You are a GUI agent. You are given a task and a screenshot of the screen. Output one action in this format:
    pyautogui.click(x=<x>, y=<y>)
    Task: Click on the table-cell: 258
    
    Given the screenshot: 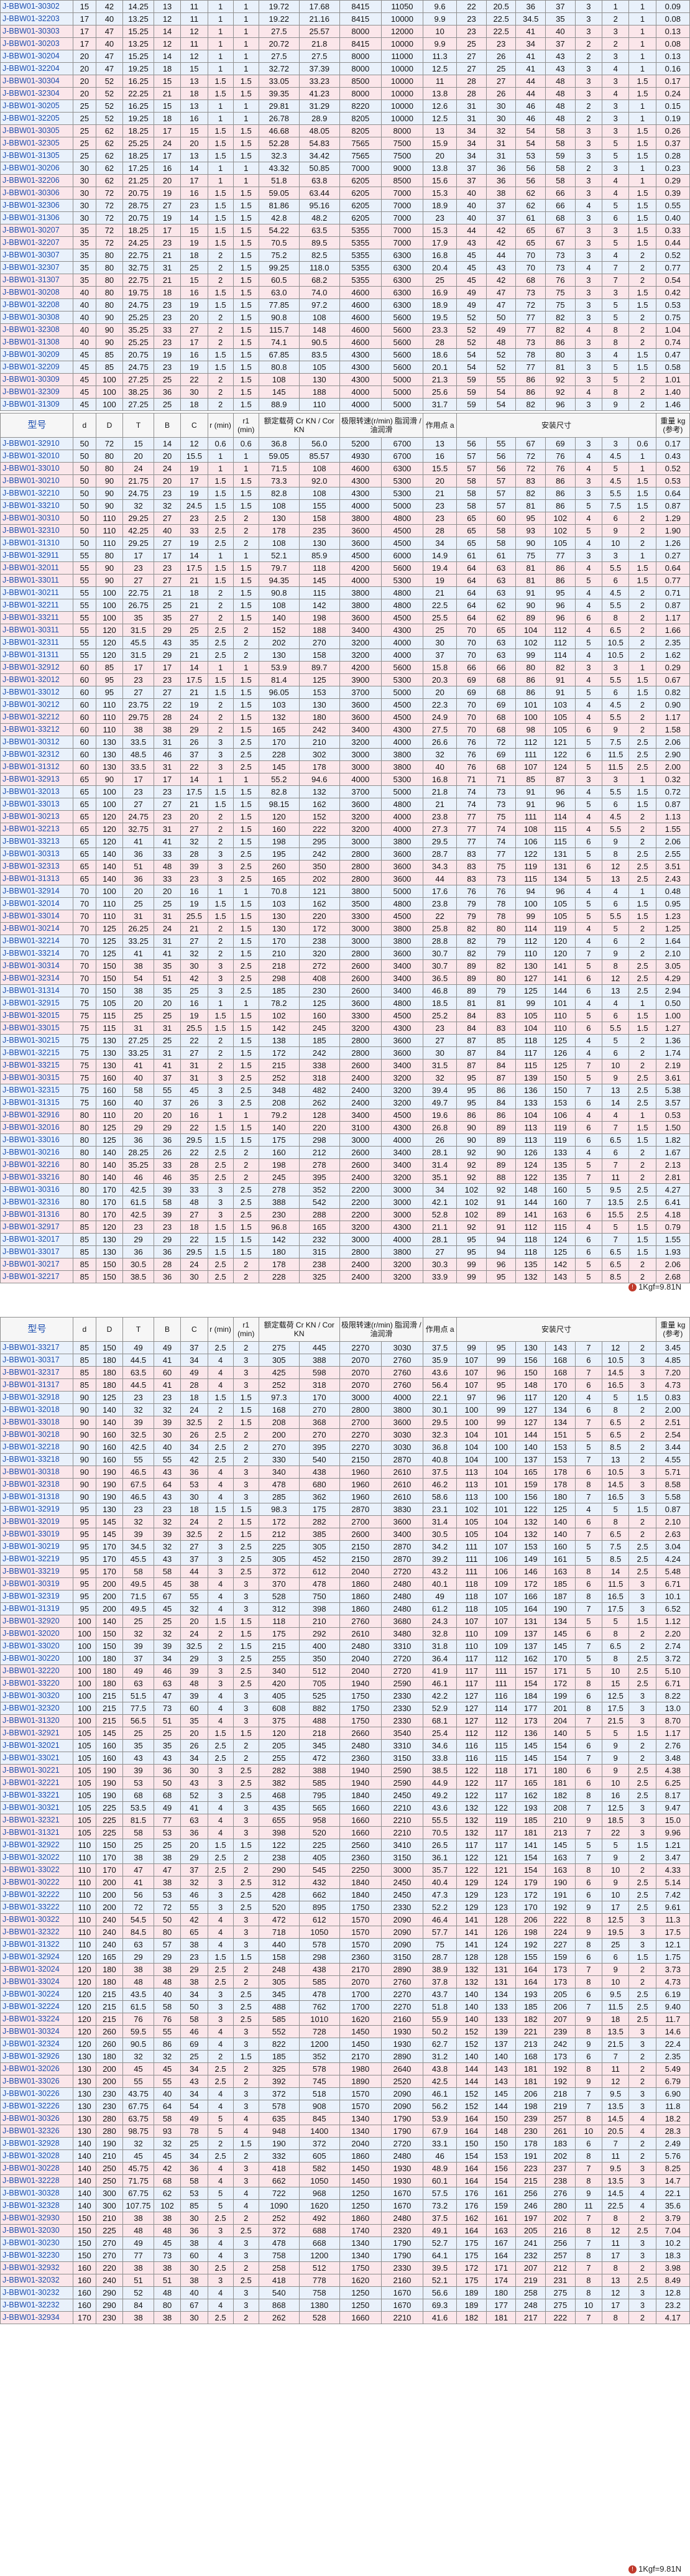 What is the action you would take?
    pyautogui.click(x=279, y=2267)
    